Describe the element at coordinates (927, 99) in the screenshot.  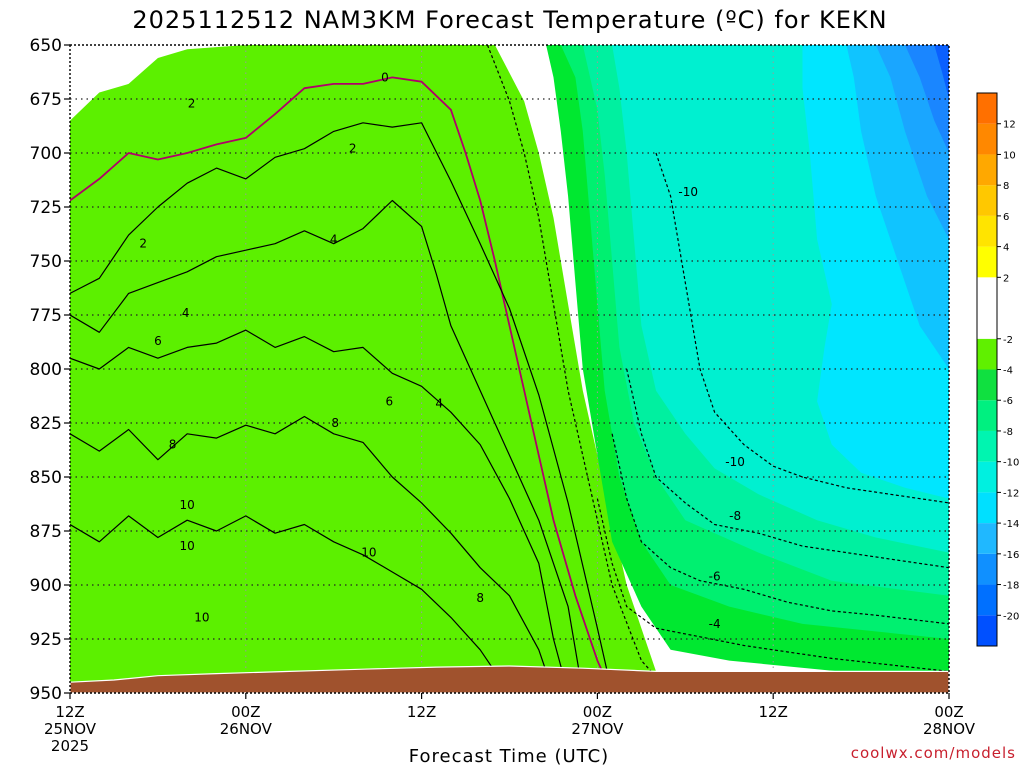
I see `temp-band-blue-18-shape` at that location.